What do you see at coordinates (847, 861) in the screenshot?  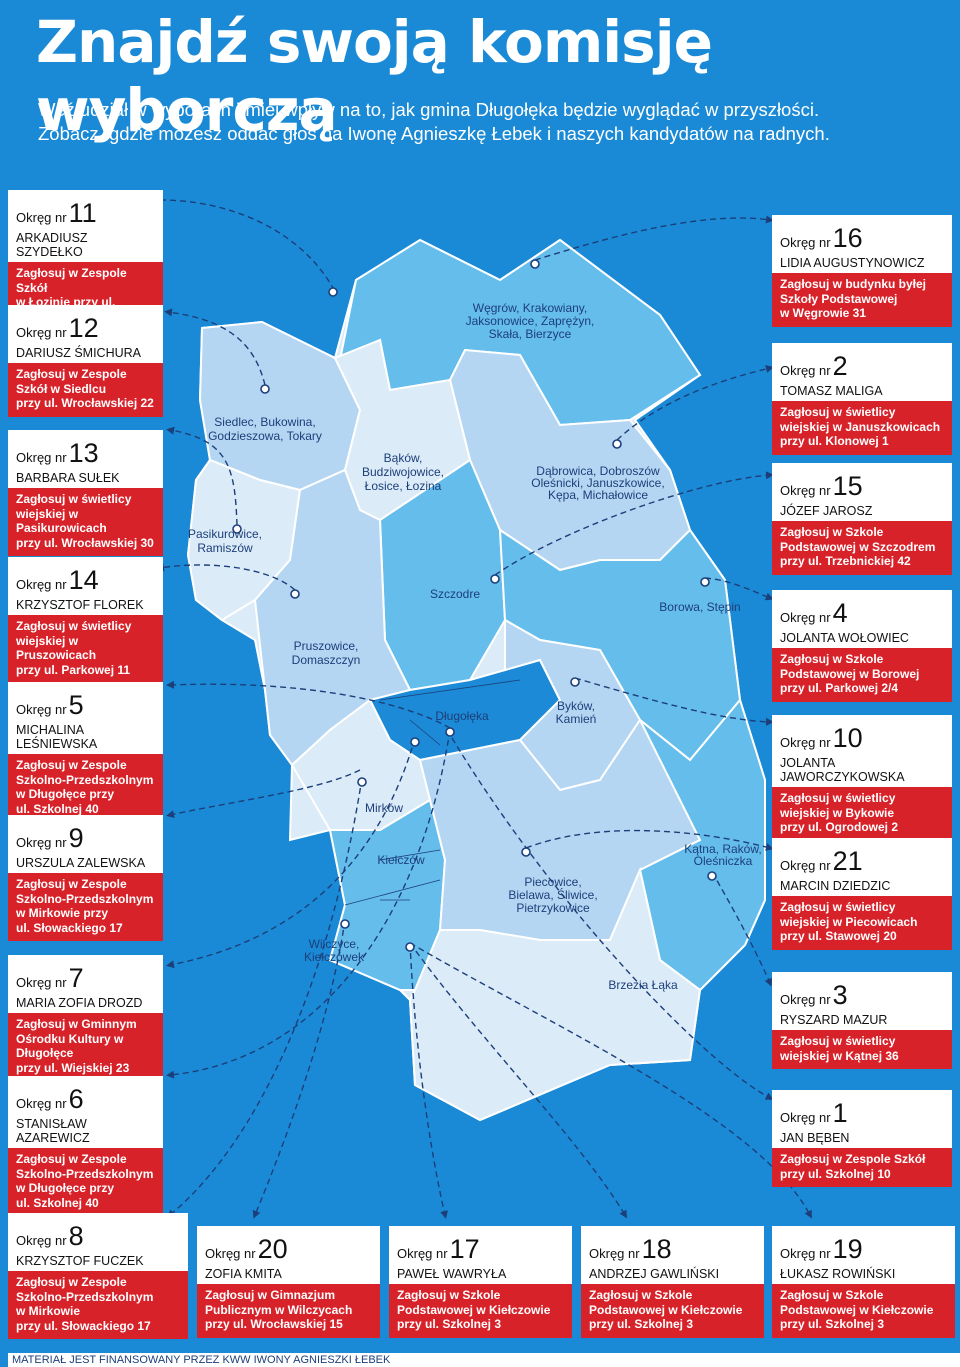 I see `district-number: 21` at bounding box center [847, 861].